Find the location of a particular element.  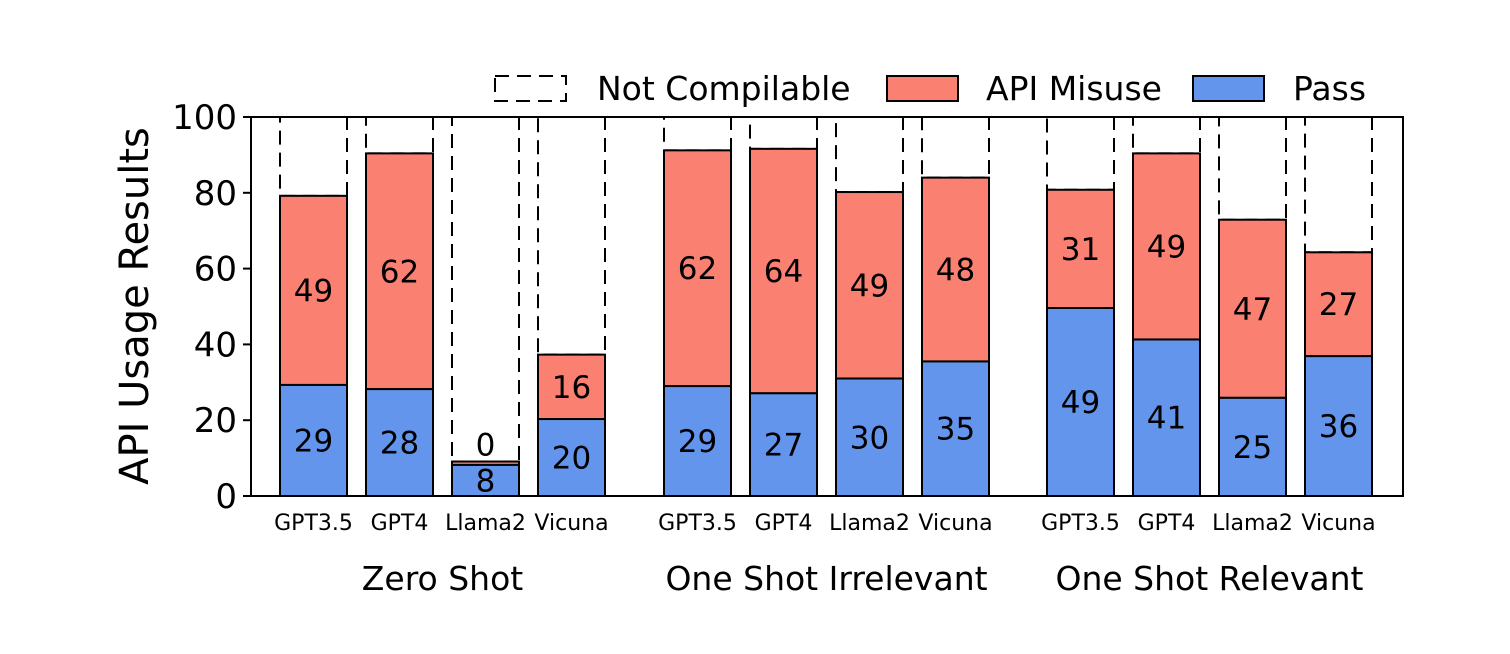

bar-api-misuse-one-shot-relevant-llama2 is located at coordinates (1252, 308).